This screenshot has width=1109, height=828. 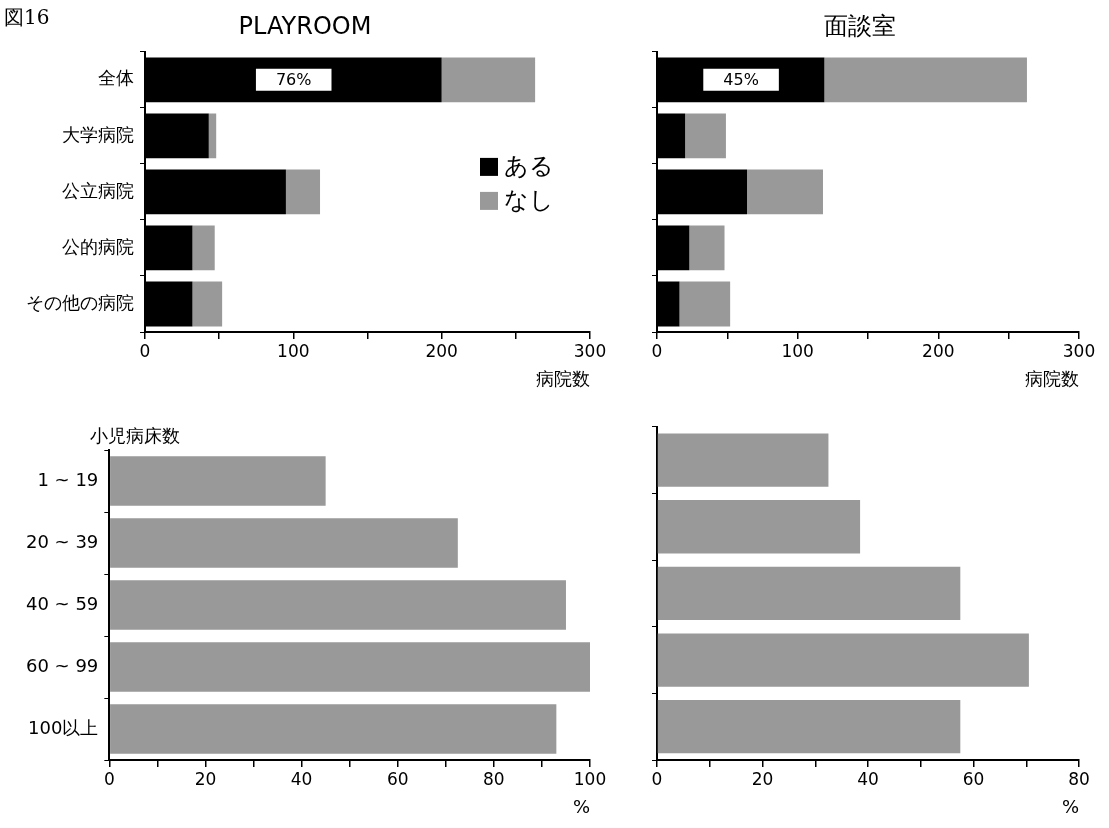 What do you see at coordinates (80, 302) in the screenshot?
I see `y-tick-label: その他の病院` at bounding box center [80, 302].